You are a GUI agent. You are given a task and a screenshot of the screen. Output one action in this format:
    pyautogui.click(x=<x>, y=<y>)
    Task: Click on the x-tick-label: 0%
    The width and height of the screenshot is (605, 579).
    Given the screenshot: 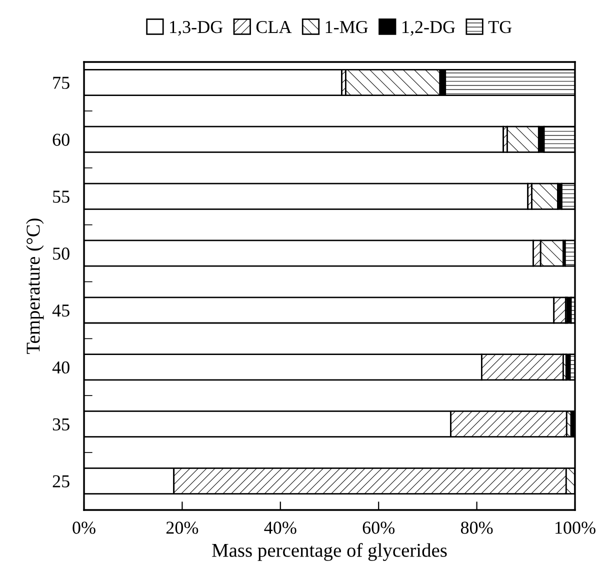 What is the action you would take?
    pyautogui.click(x=84, y=528)
    